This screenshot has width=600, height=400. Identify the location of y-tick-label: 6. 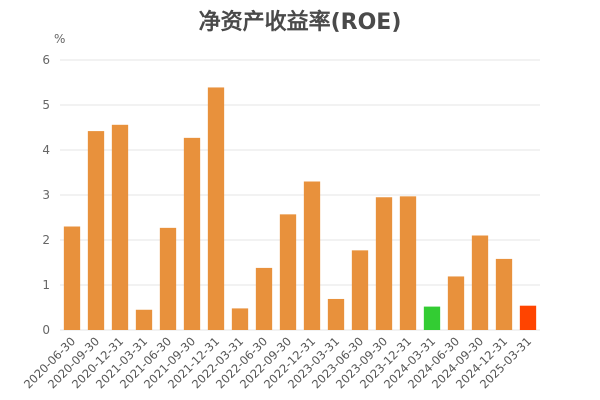
(46, 60).